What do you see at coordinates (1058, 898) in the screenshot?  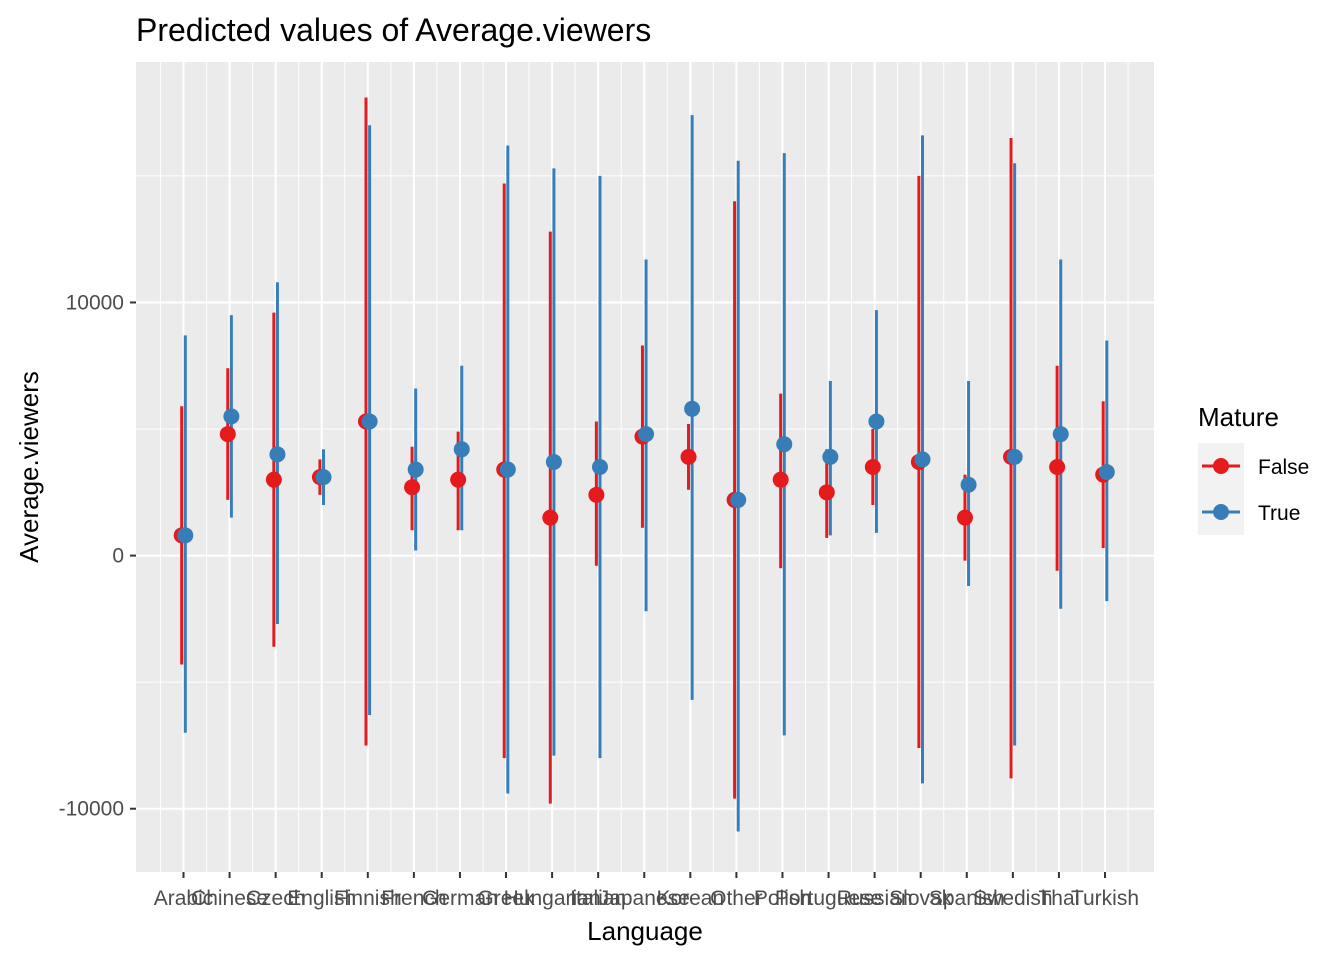 I see `x-tick-label-thai: Thai` at bounding box center [1058, 898].